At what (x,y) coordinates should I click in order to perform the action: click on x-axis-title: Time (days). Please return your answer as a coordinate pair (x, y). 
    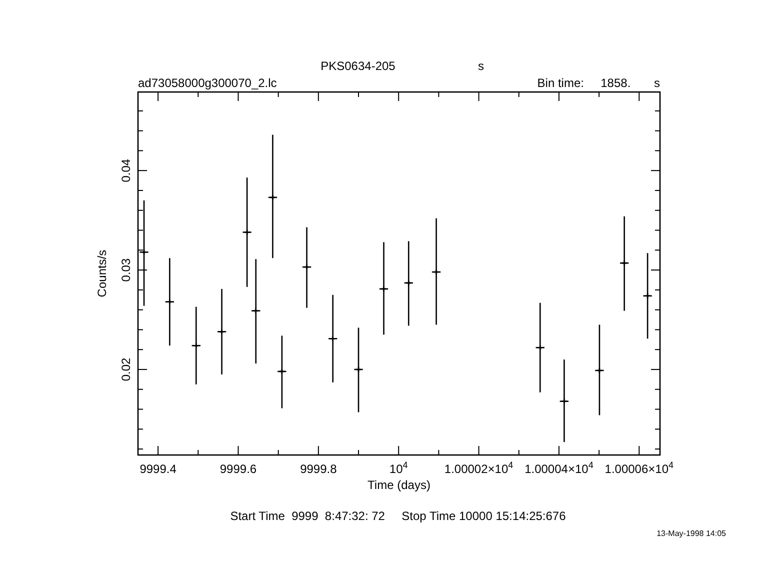
    Looking at the image, I should click on (399, 485).